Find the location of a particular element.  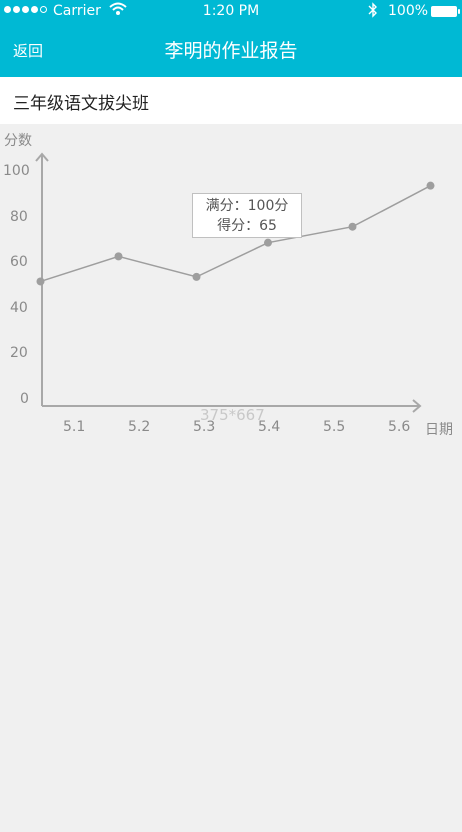

status-bar: Carrier 1:20 PM 100% is located at coordinates (231, 12).